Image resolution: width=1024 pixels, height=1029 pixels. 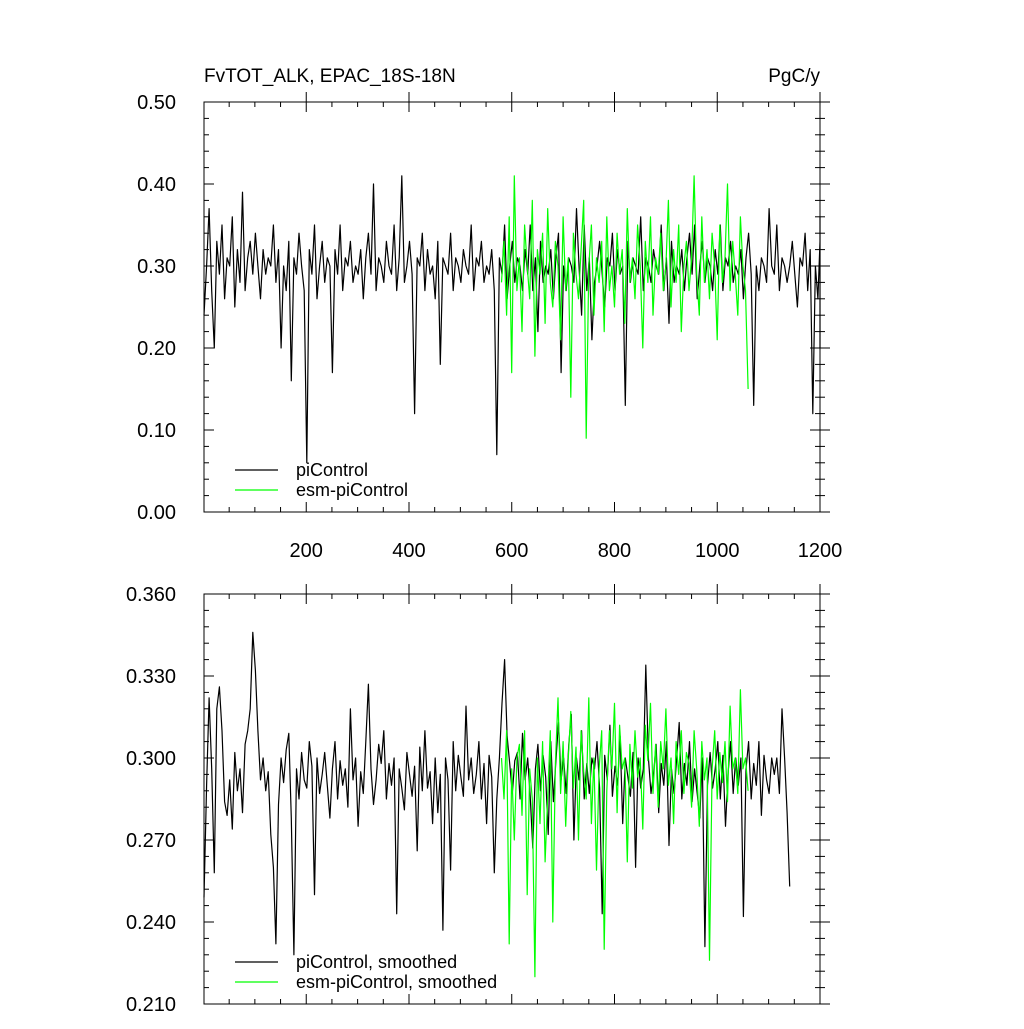 What do you see at coordinates (156, 431) in the screenshot?
I see `y-tick-label: 0.10` at bounding box center [156, 431].